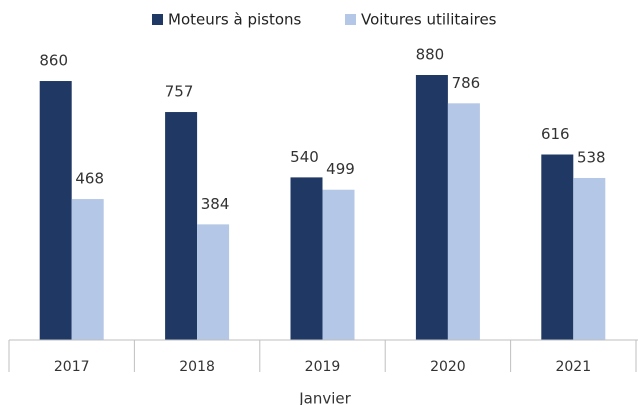 This screenshot has height=405, width=638. Describe the element at coordinates (304, 157) in the screenshot. I see `data-label: 540` at that location.